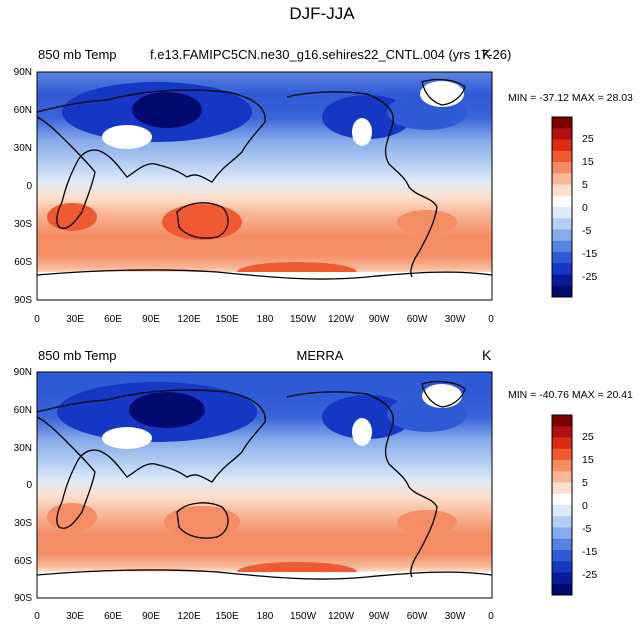 This screenshot has height=627, width=644. Describe the element at coordinates (227, 319) in the screenshot. I see `panel1-lon-150e: 150E` at that location.